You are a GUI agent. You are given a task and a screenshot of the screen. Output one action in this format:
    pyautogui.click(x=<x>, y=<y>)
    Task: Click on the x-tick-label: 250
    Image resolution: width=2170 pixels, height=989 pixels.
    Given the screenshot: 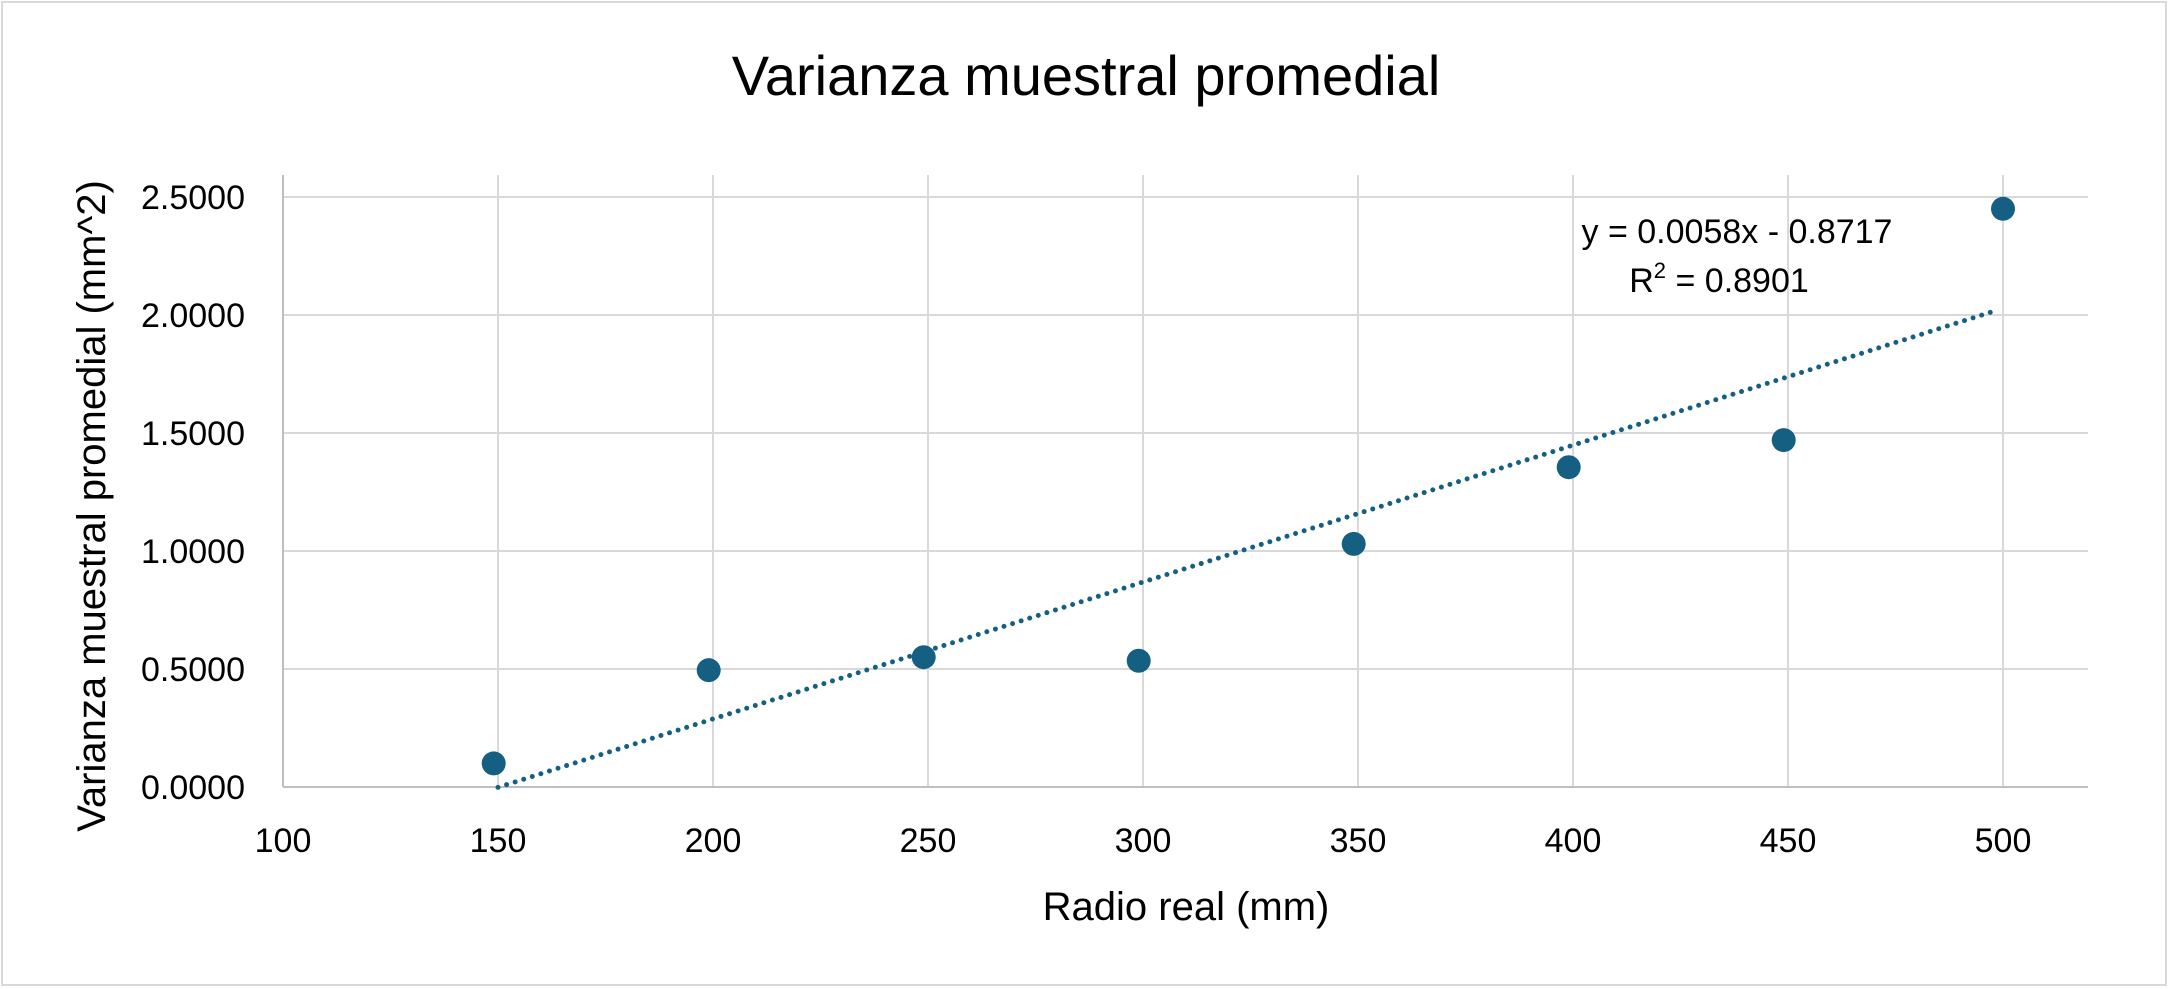 What is the action you would take?
    pyautogui.click(x=928, y=841)
    